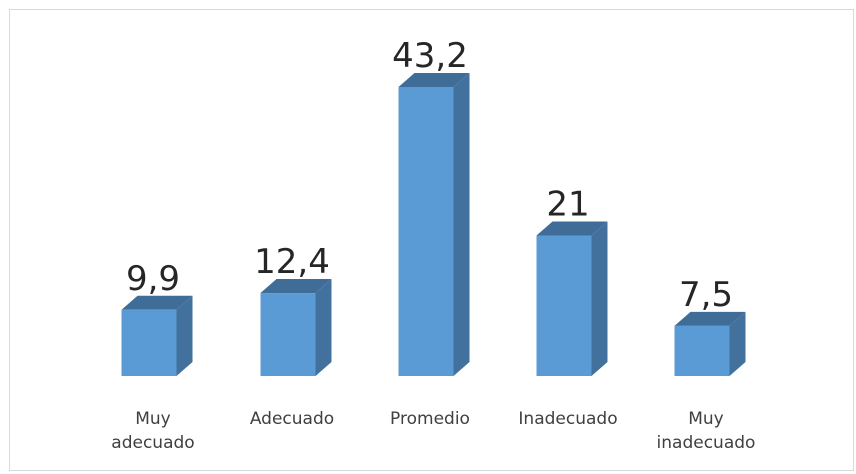 The width and height of the screenshot is (856, 474). I want to click on category-label: Inadecuado, so click(567, 419).